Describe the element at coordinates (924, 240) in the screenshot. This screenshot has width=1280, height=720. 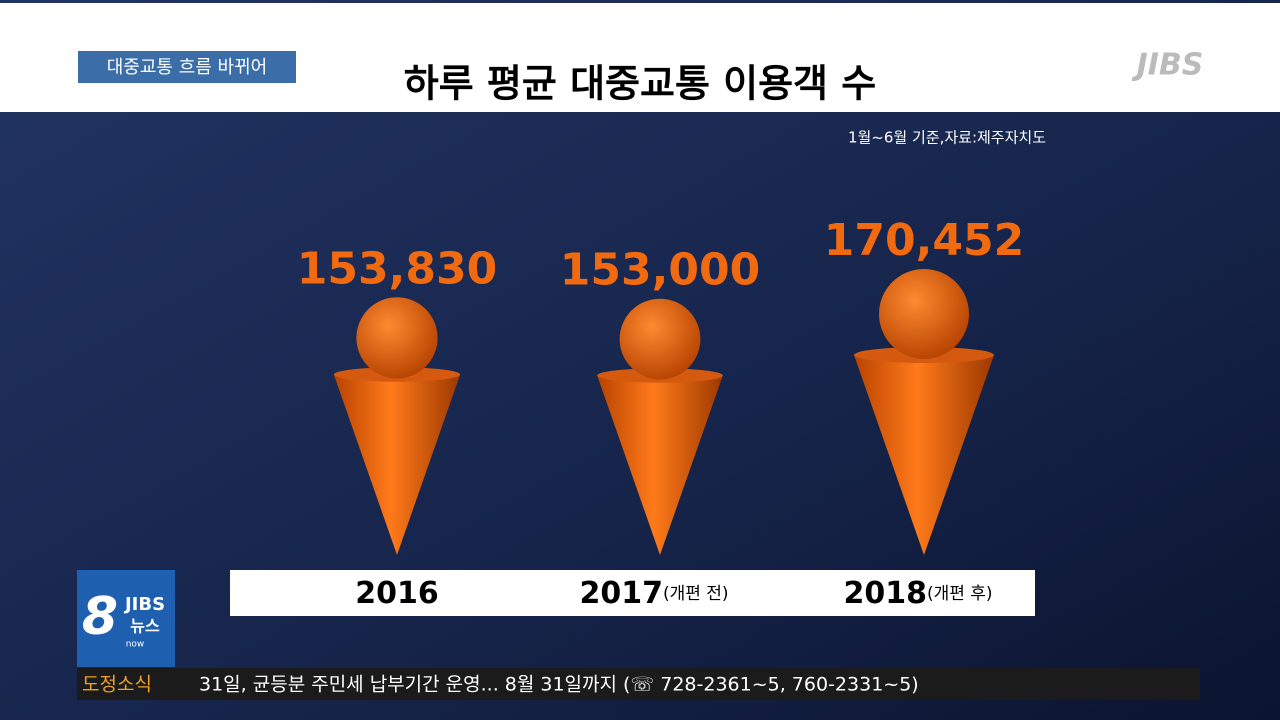
I see `value-label: 170,452` at that location.